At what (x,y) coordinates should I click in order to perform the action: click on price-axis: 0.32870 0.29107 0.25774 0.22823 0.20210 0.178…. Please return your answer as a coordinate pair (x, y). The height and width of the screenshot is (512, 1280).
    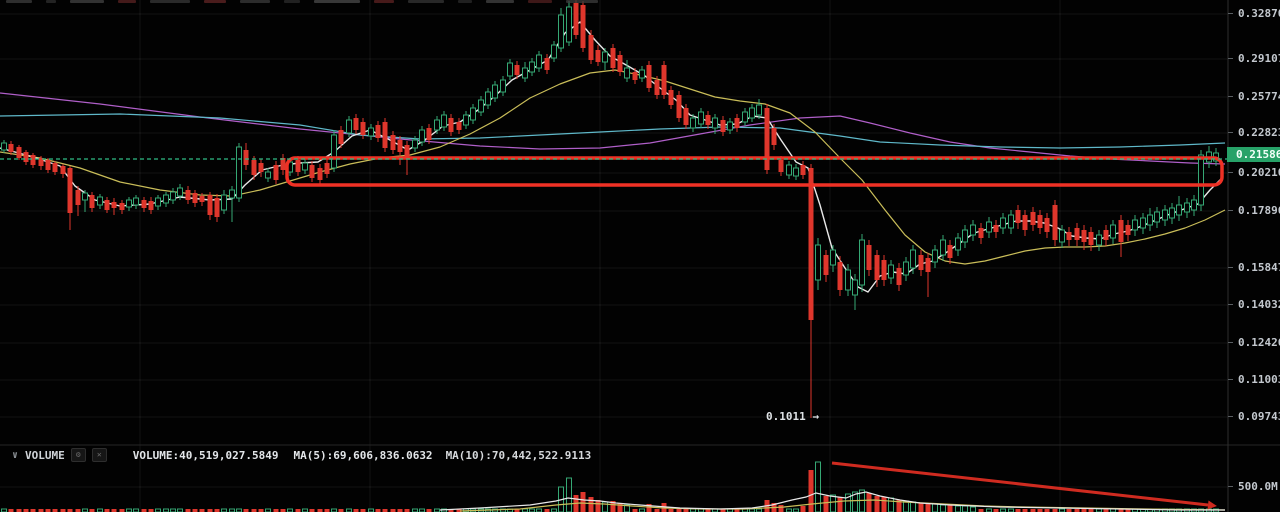
    Looking at the image, I should click on (1254, 256).